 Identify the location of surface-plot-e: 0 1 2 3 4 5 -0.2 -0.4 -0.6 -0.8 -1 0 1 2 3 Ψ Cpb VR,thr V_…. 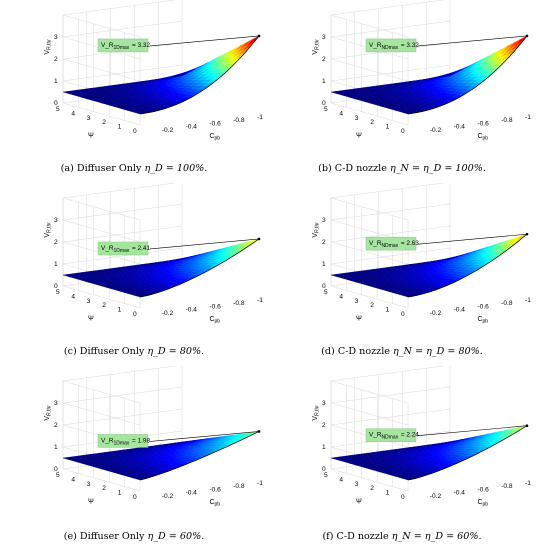
(153, 437).